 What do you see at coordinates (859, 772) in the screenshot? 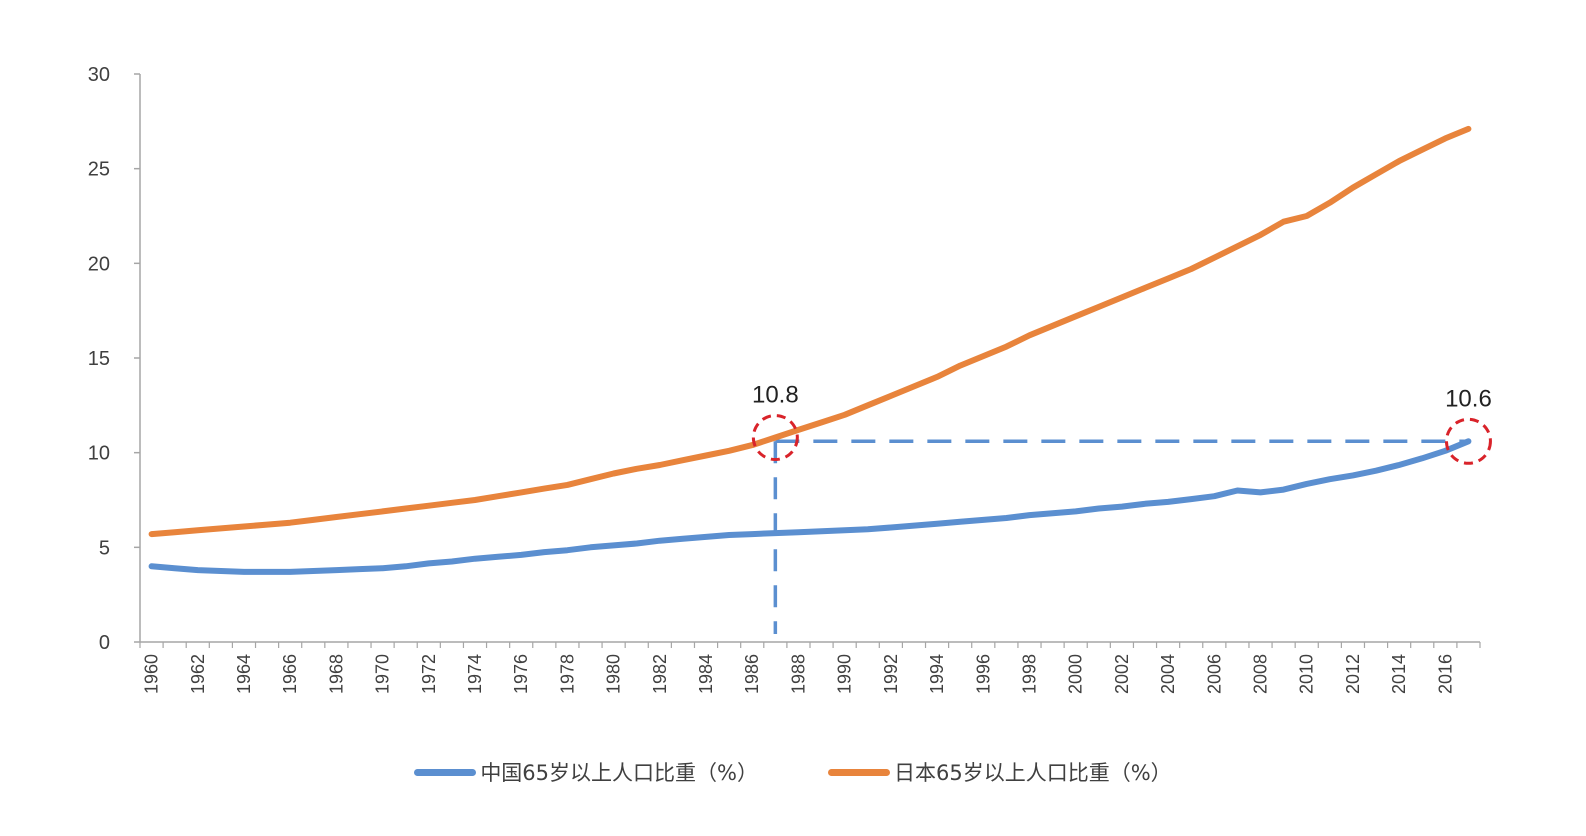
I see `legend-swatch-japan` at bounding box center [859, 772].